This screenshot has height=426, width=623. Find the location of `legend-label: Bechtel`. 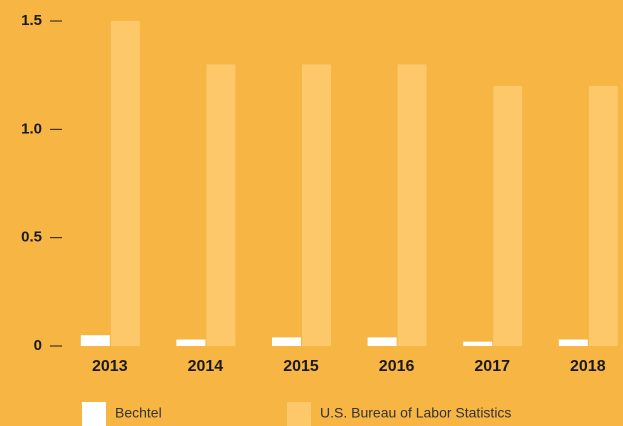

legend-label: Bechtel is located at coordinates (138, 413).